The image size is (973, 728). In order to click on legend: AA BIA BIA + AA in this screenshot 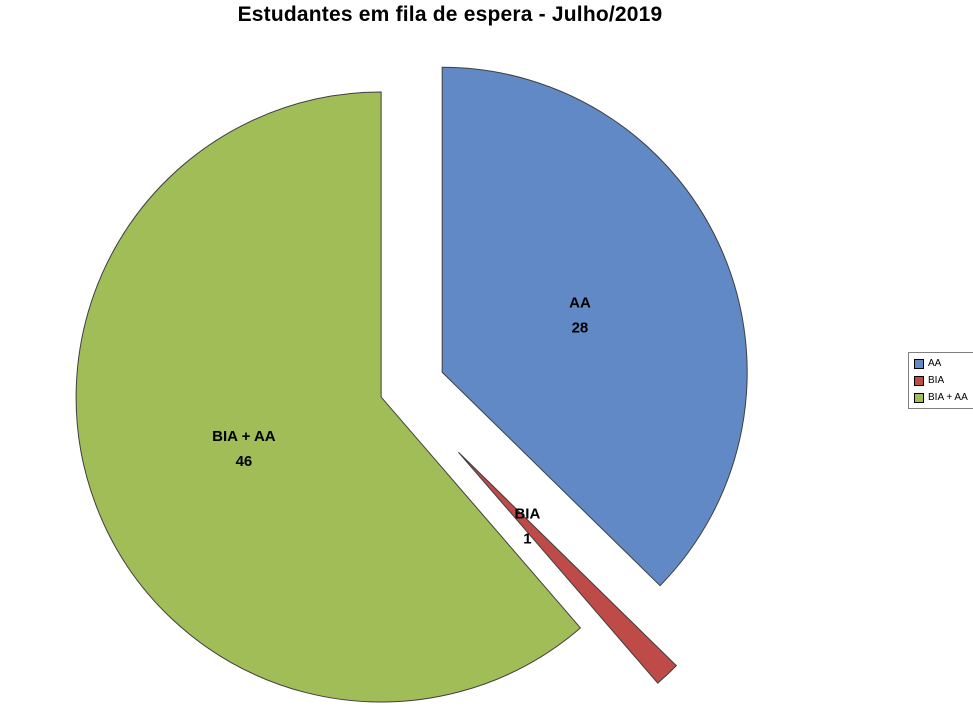, I will do `click(940, 380)`.